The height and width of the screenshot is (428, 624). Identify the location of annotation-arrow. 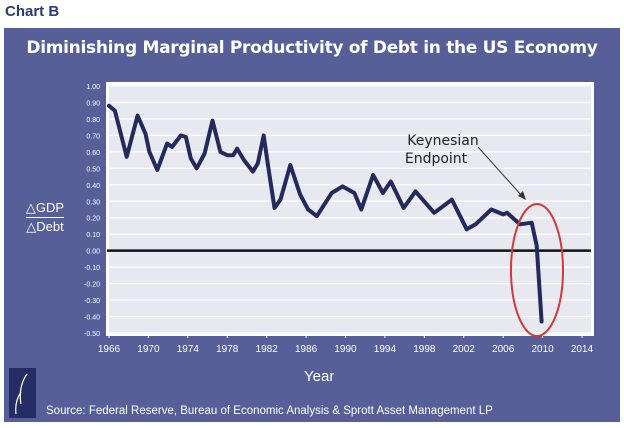
(500, 171).